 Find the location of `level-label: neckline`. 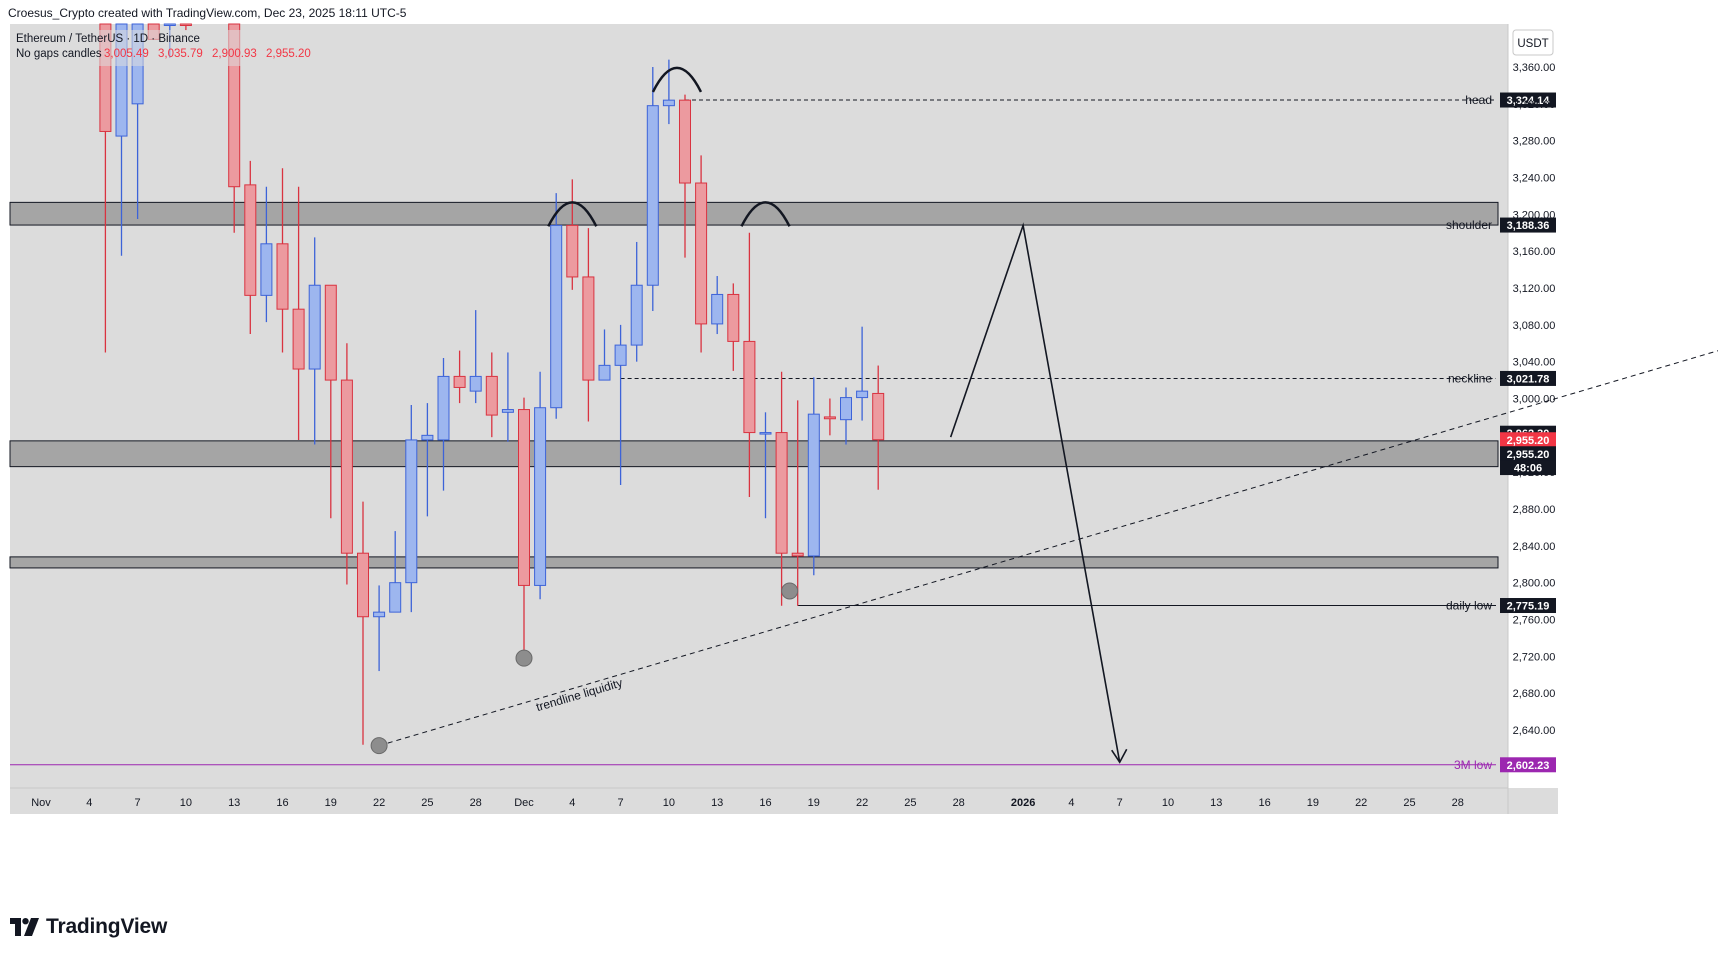

level-label: neckline is located at coordinates (1470, 378).